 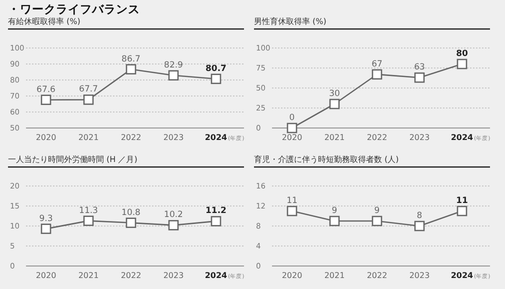 I want to click on data-label: 63, so click(x=419, y=67).